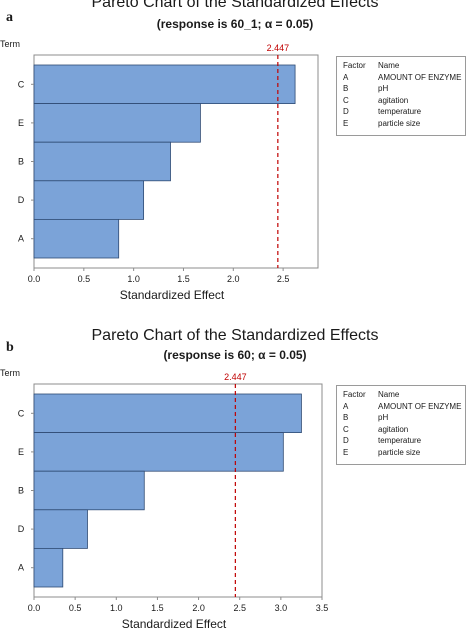  Describe the element at coordinates (9, 17) in the screenshot. I see `panel-label: a` at that location.